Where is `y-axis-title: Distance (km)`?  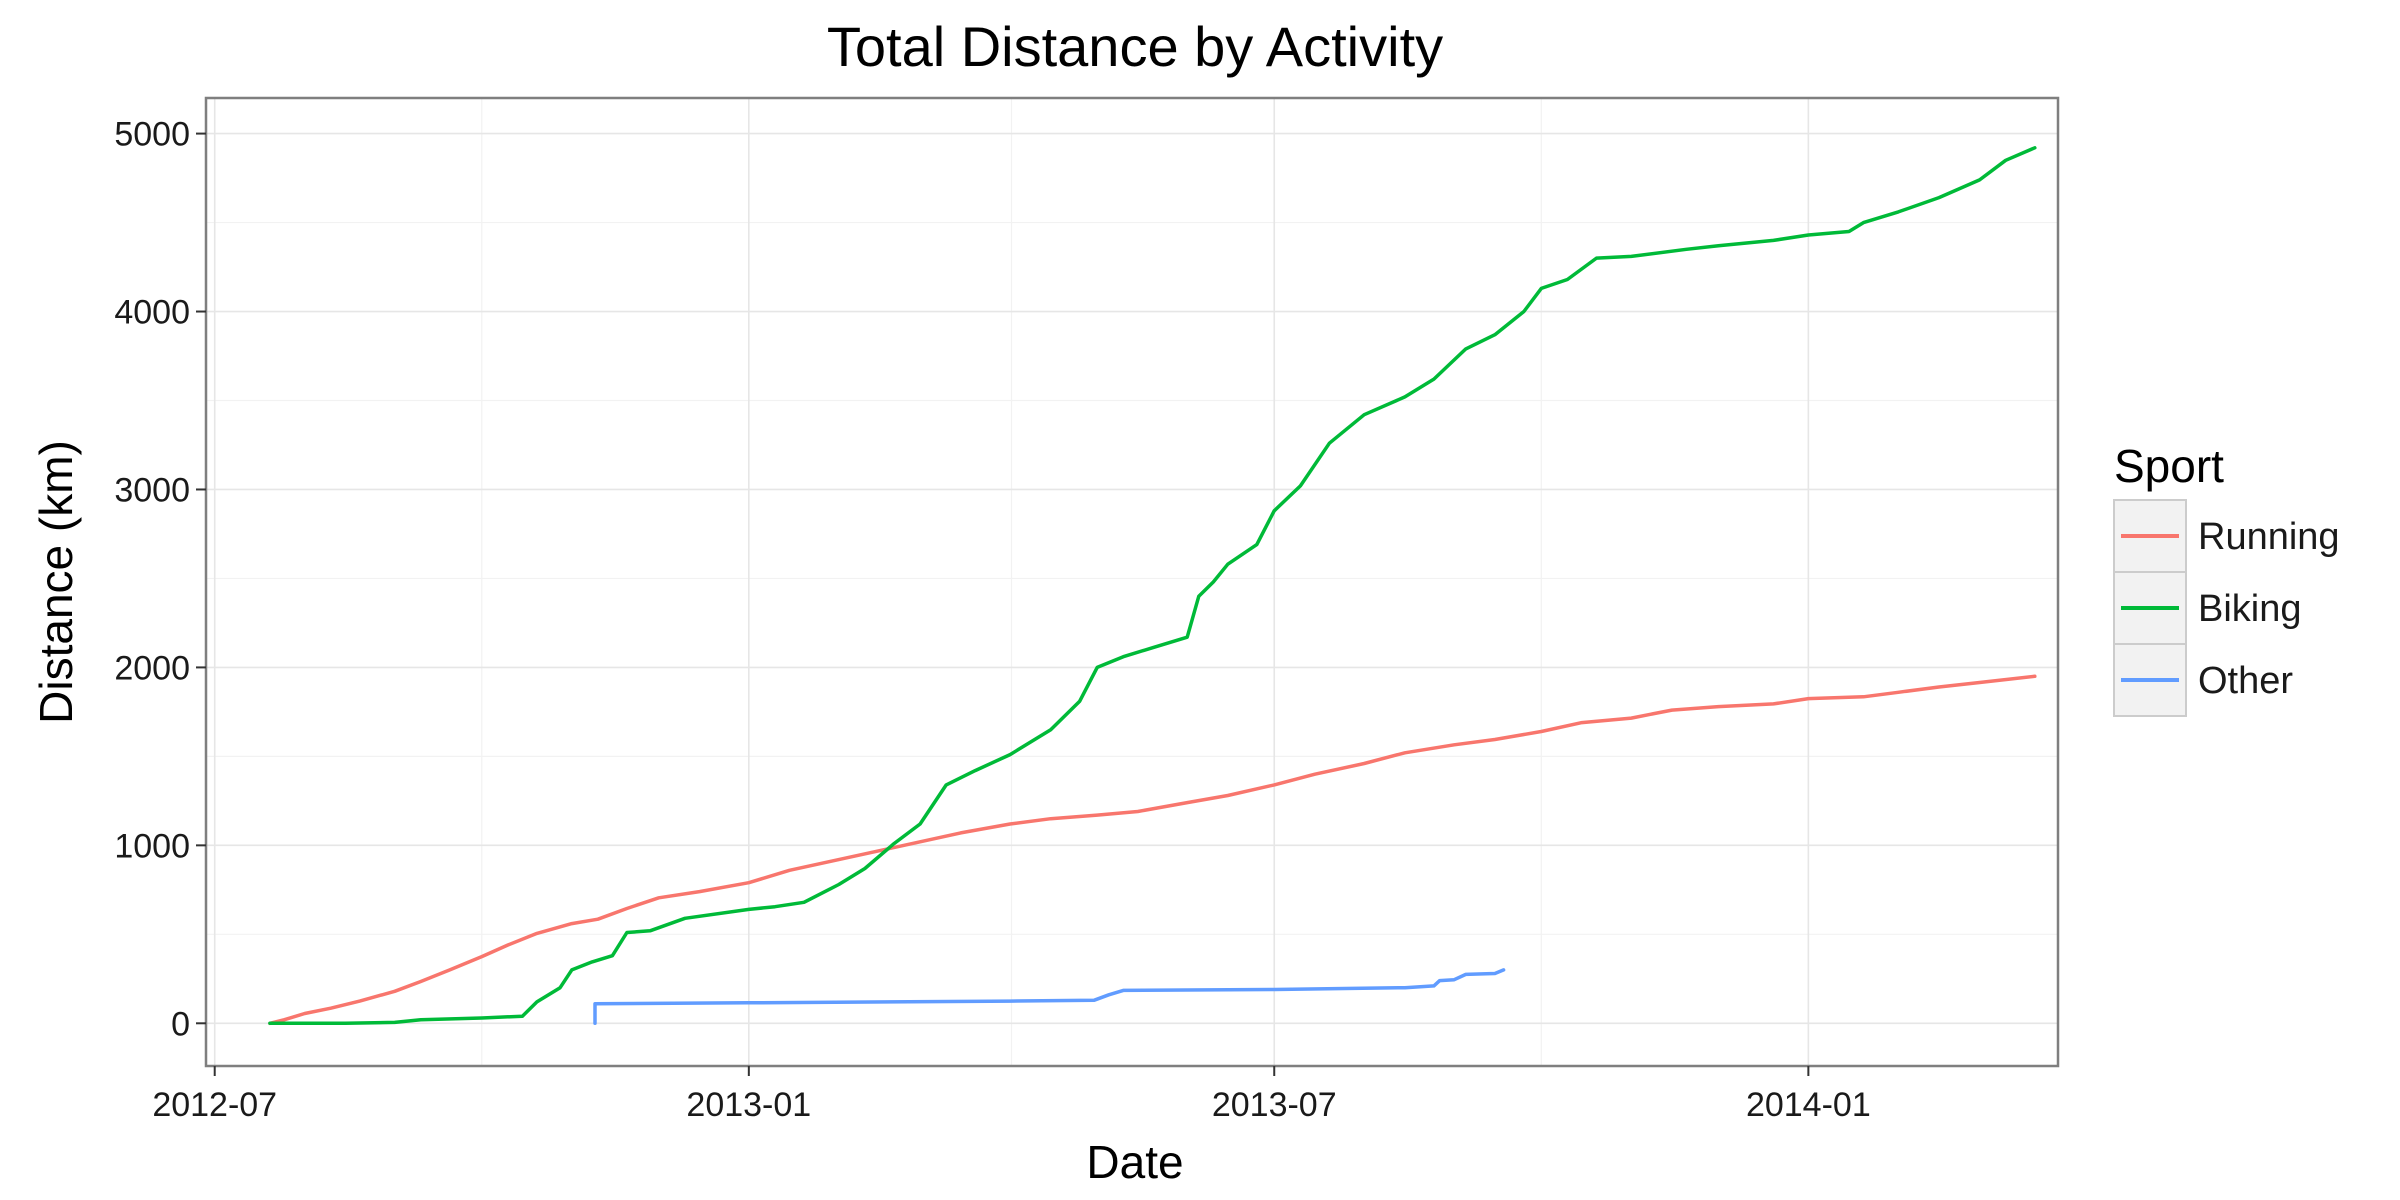
y-axis-title: Distance (km) is located at coordinates (56, 582).